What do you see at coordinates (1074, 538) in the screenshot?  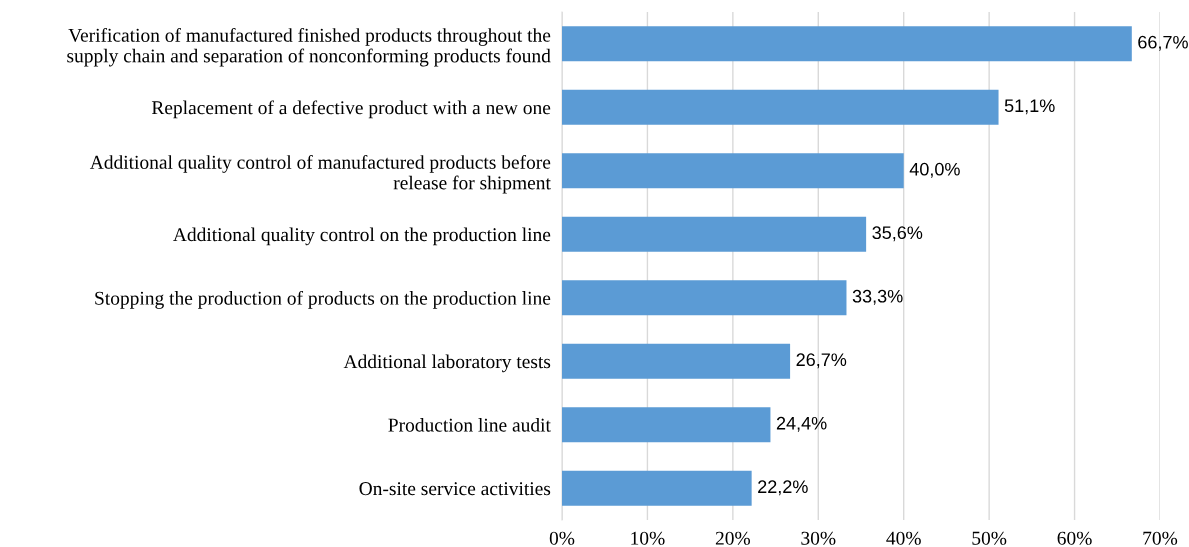 I see `x-tick-label: 60%` at bounding box center [1074, 538].